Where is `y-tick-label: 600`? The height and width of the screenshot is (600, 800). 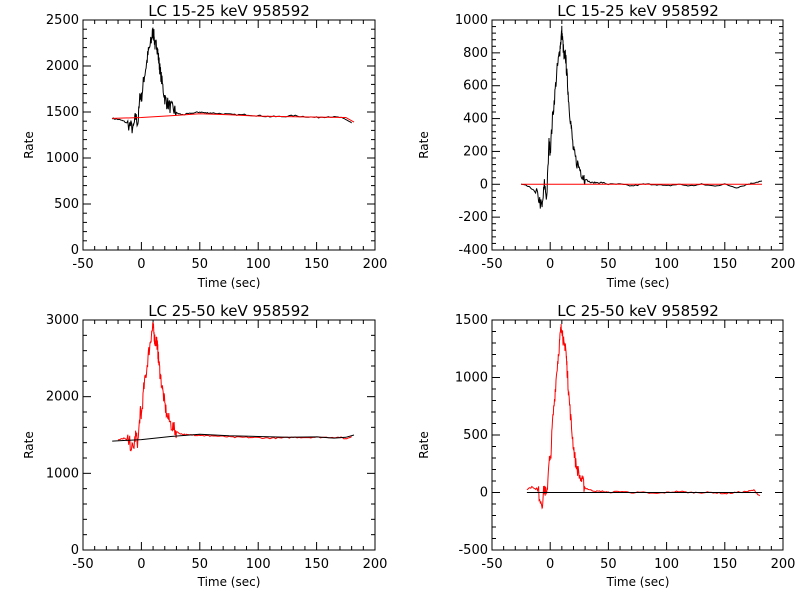
y-tick-label: 600 is located at coordinates (475, 86).